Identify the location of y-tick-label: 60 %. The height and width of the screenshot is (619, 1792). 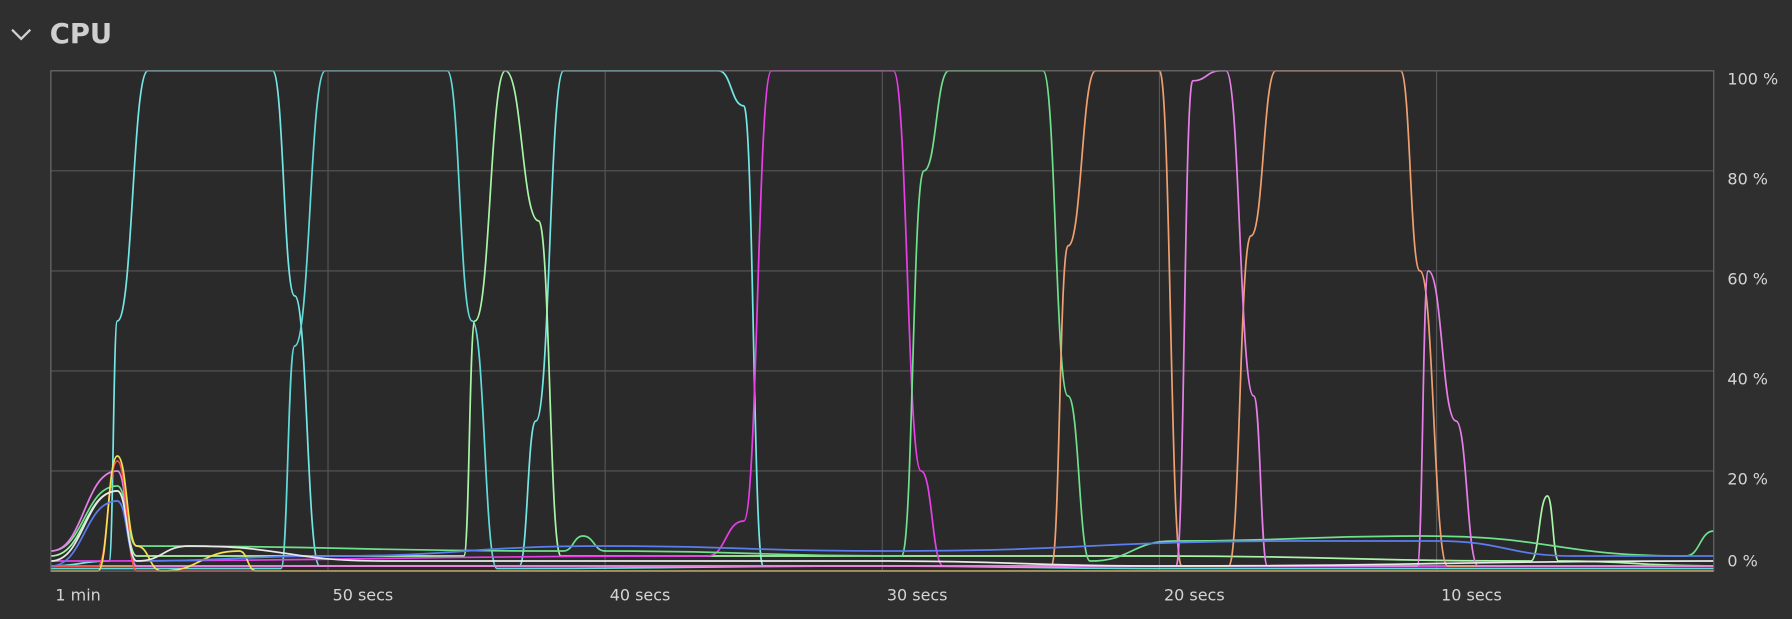
(1747, 279).